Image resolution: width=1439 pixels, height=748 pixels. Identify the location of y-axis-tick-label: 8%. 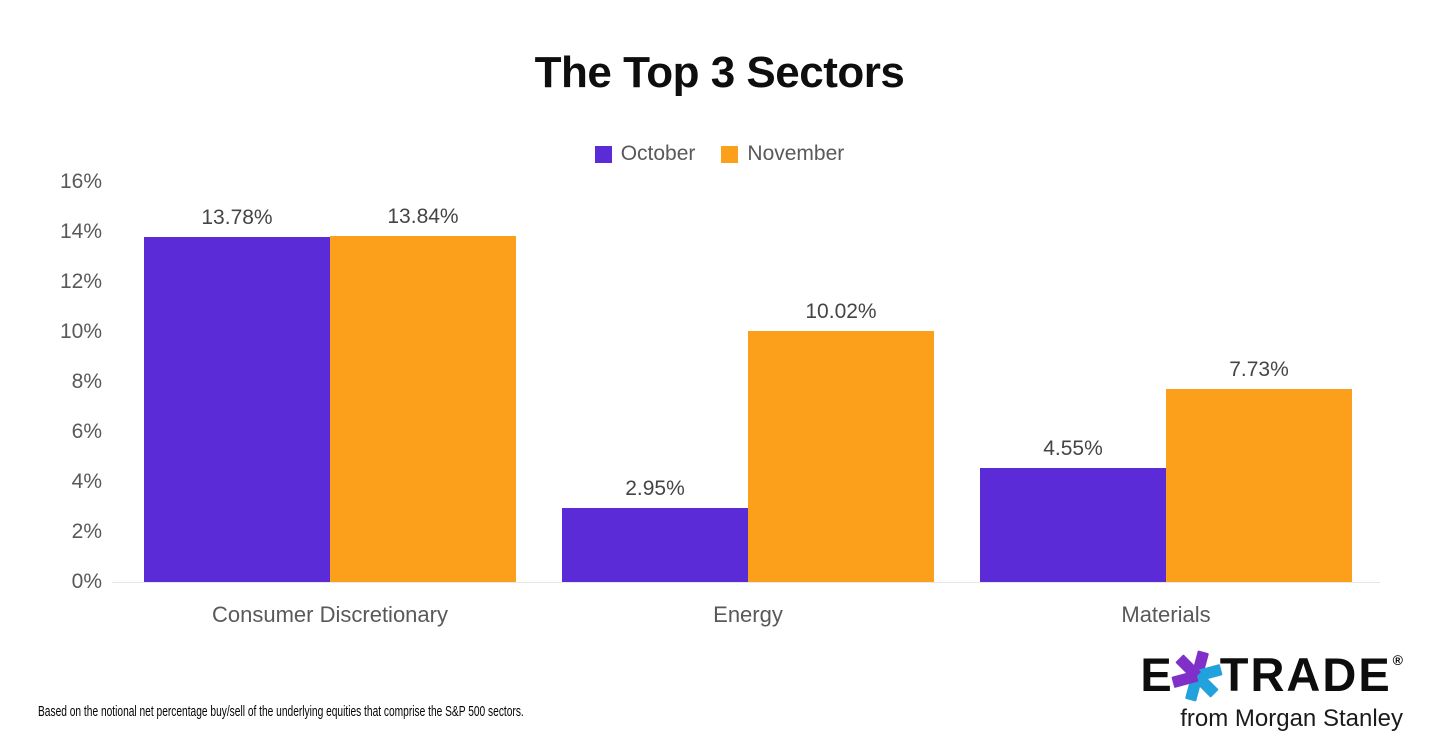
(86, 381).